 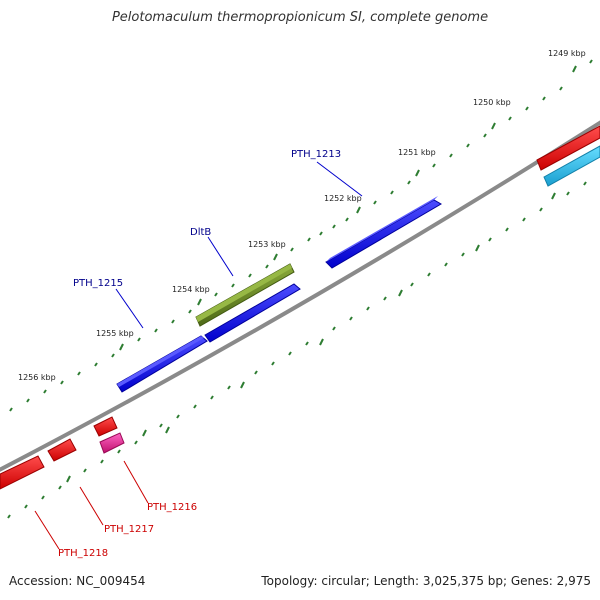 I want to click on ruler-label-1251: 1251 kbp, so click(x=417, y=152).